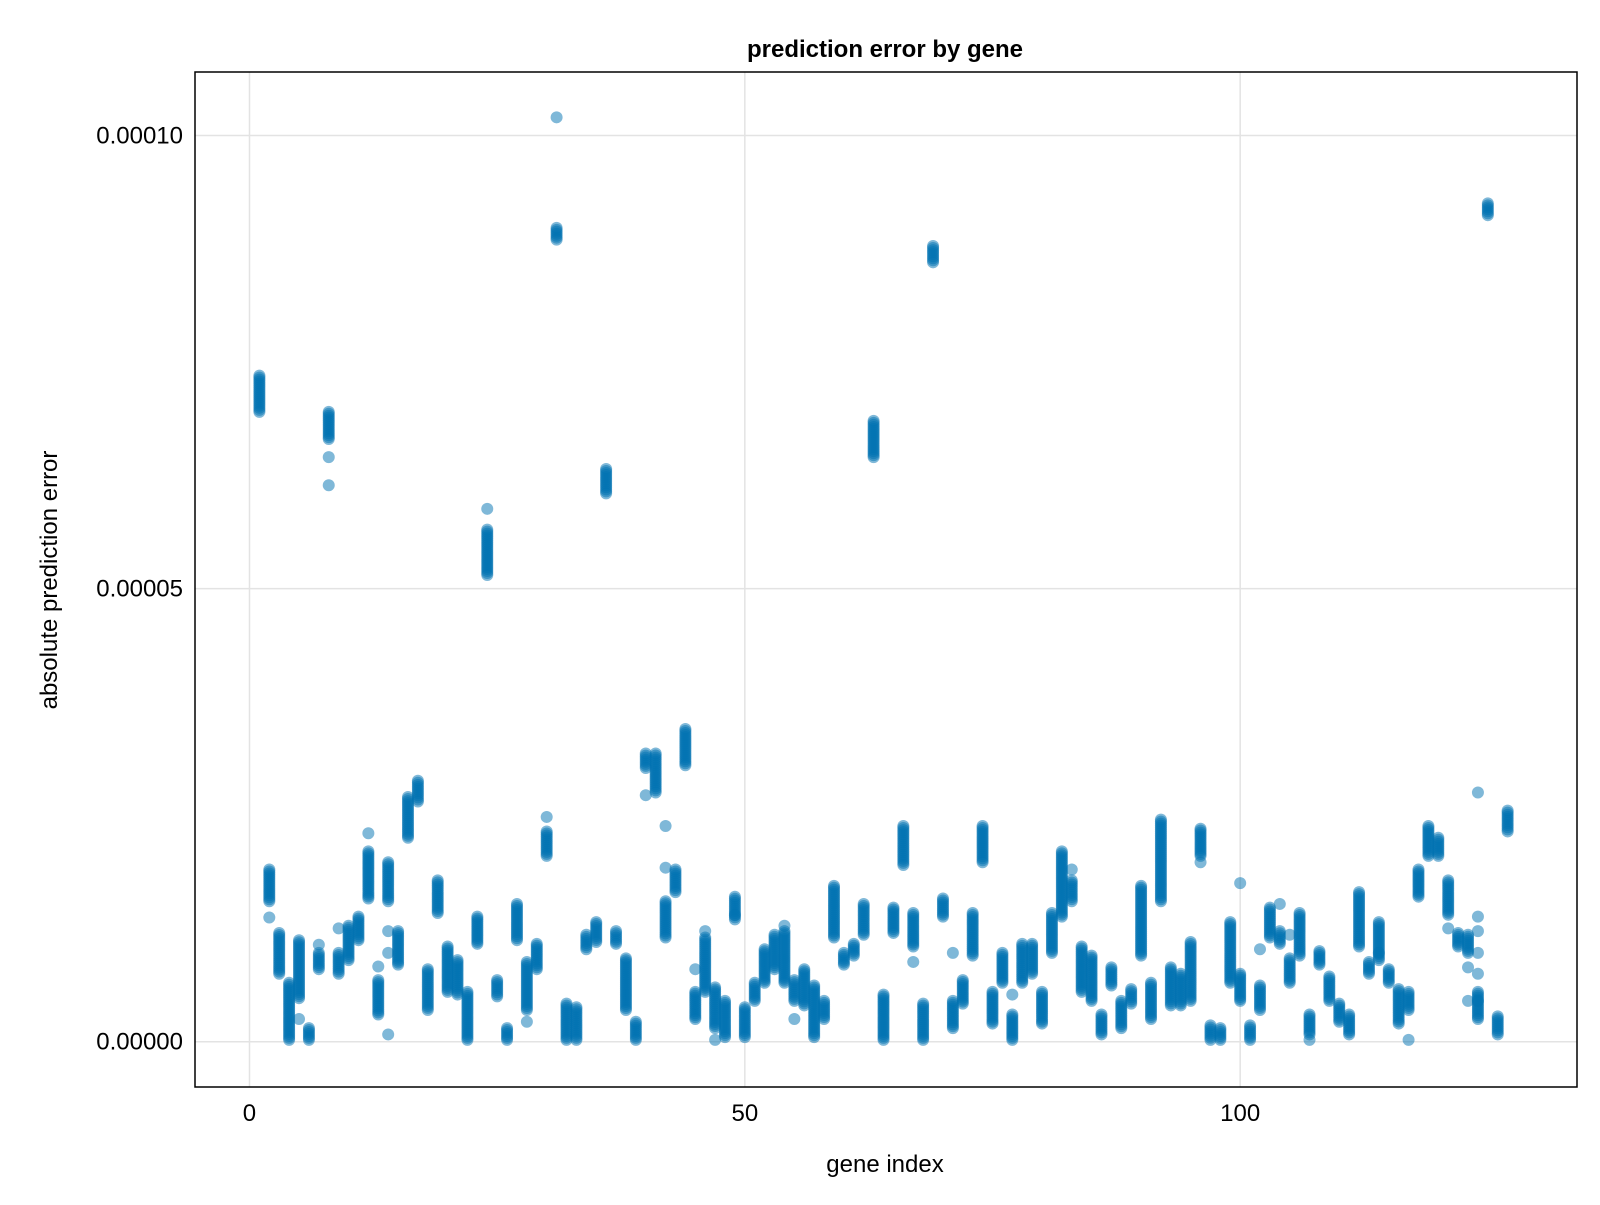 The height and width of the screenshot is (1205, 1600). I want to click on y-tick-label: 0.00005, so click(139, 589).